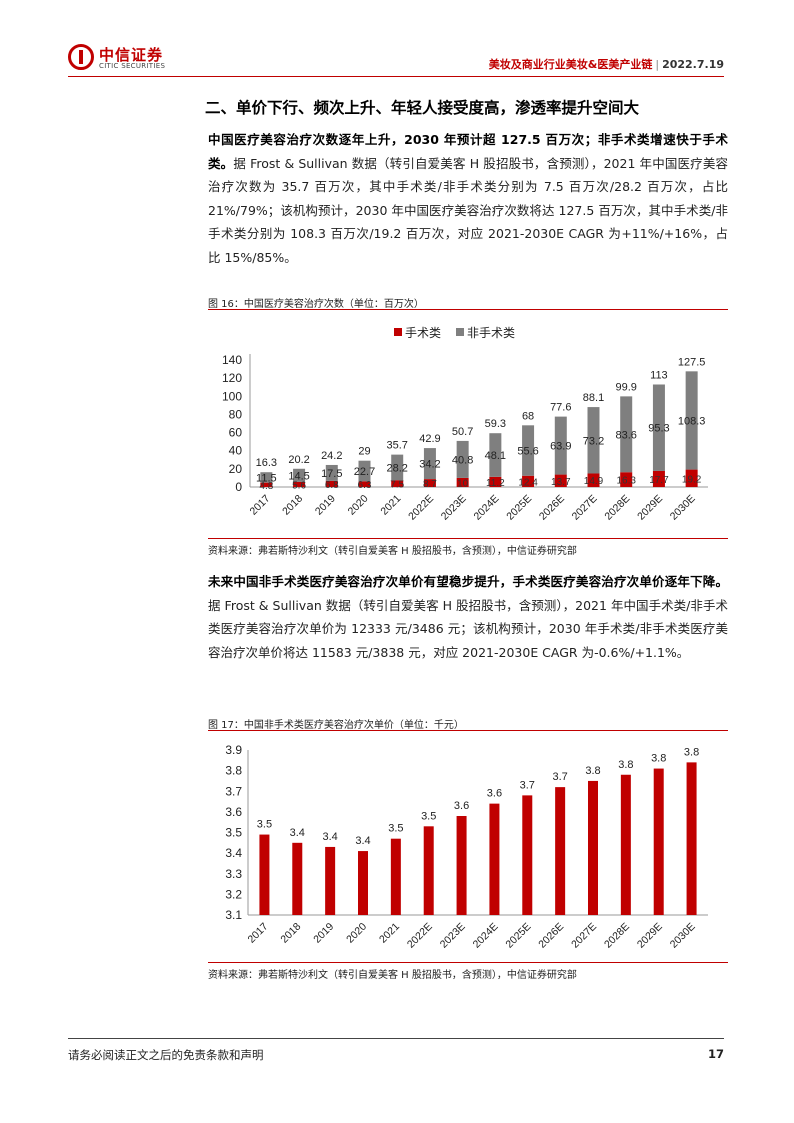 The image size is (794, 1123). I want to click on total-label-2022E: 42.9, so click(429, 439).